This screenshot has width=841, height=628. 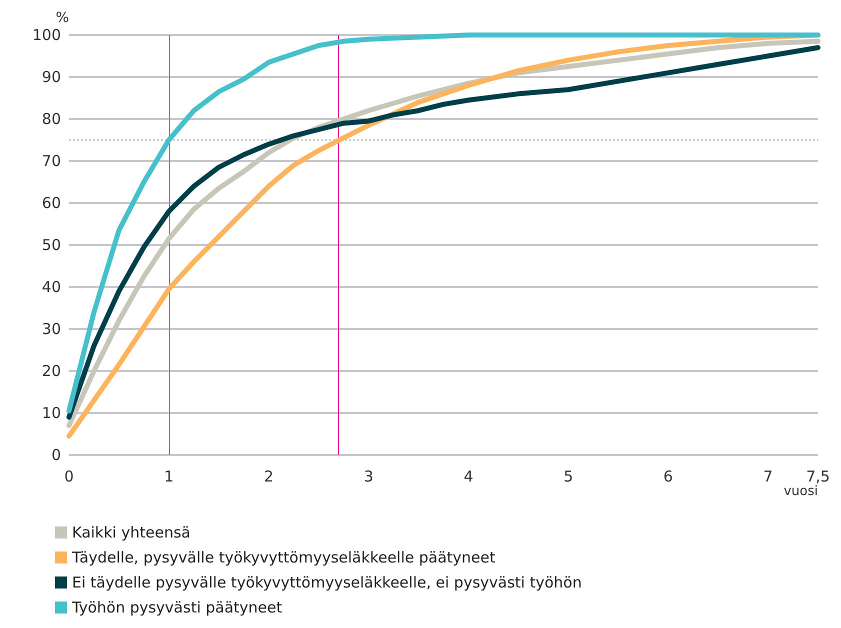 I want to click on x-tick-label: 6, so click(x=668, y=477).